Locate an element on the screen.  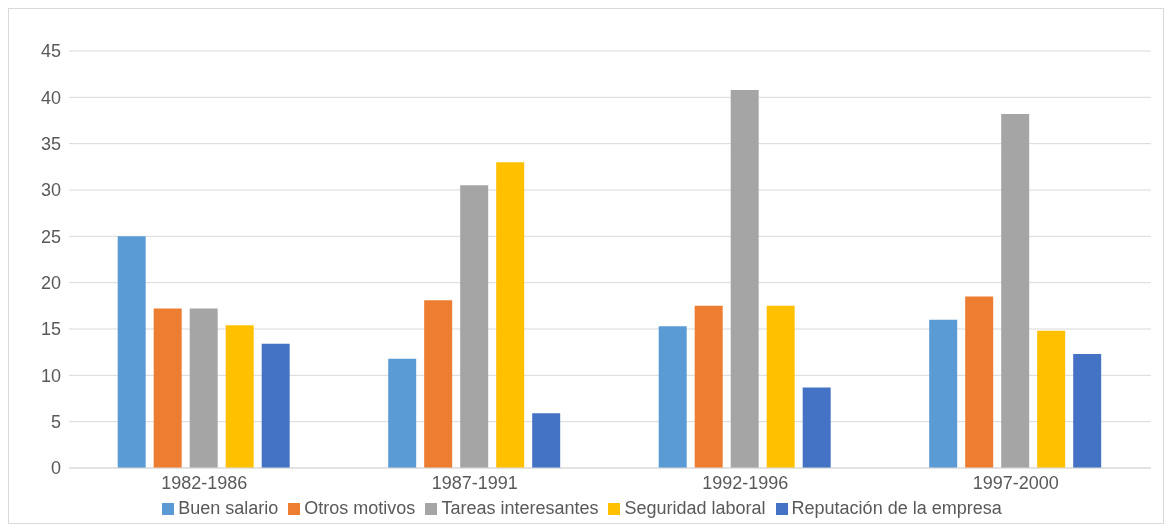
y-tick-label: 5 is located at coordinates (55, 422).